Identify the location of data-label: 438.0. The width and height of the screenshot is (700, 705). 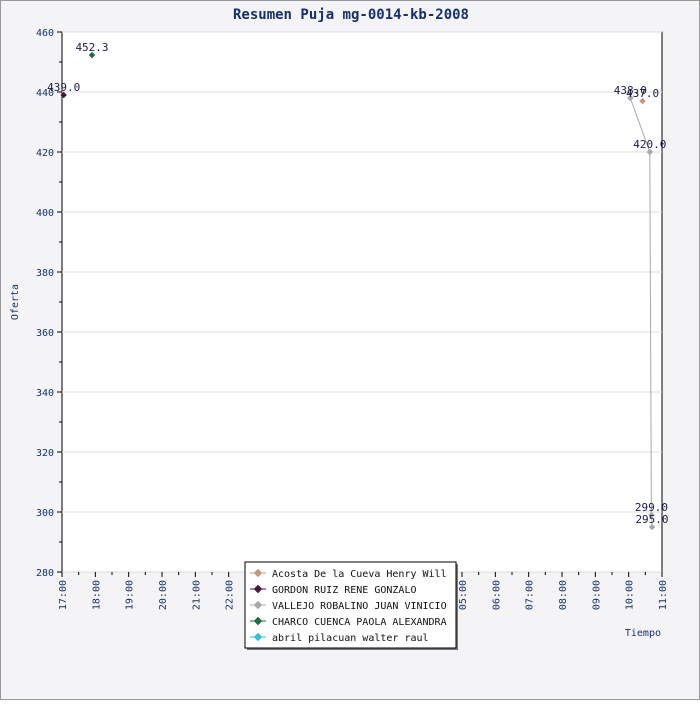
(630, 90).